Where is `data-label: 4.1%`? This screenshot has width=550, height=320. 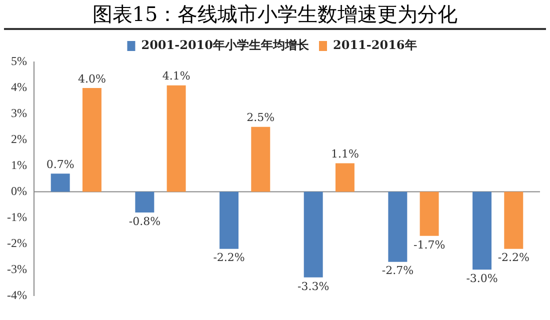 data-label: 4.1% is located at coordinates (176, 76).